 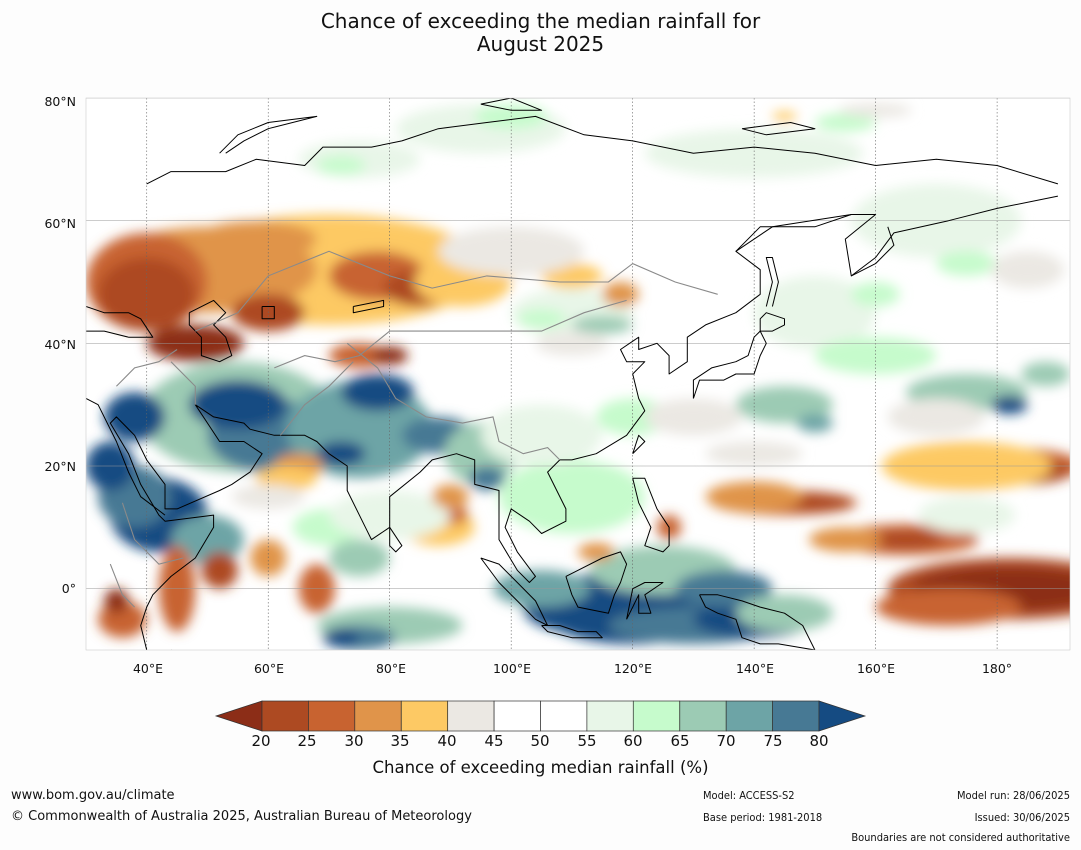 I want to click on colorbar-tick: 40, so click(x=447, y=741).